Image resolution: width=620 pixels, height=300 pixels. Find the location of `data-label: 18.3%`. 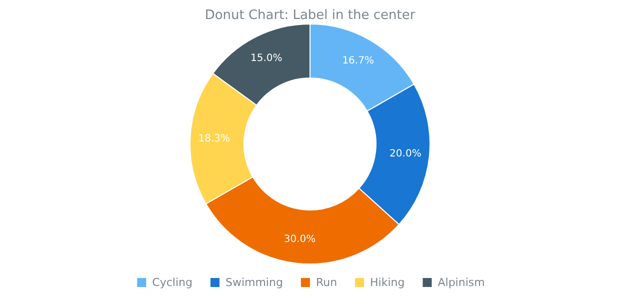

data-label: 18.3% is located at coordinates (214, 138).